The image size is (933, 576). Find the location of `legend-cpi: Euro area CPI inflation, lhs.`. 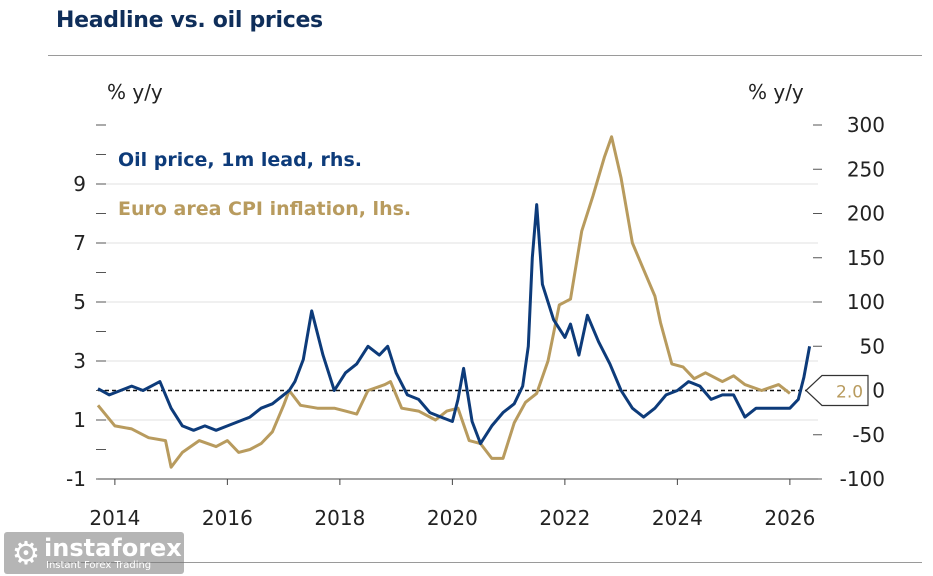

legend-cpi: Euro area CPI inflation, lhs. is located at coordinates (264, 209).